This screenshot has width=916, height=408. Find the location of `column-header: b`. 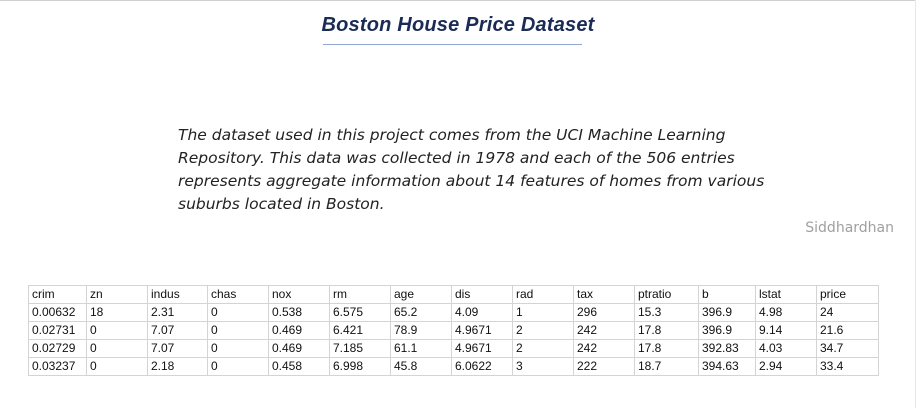

column-header: b is located at coordinates (727, 294).